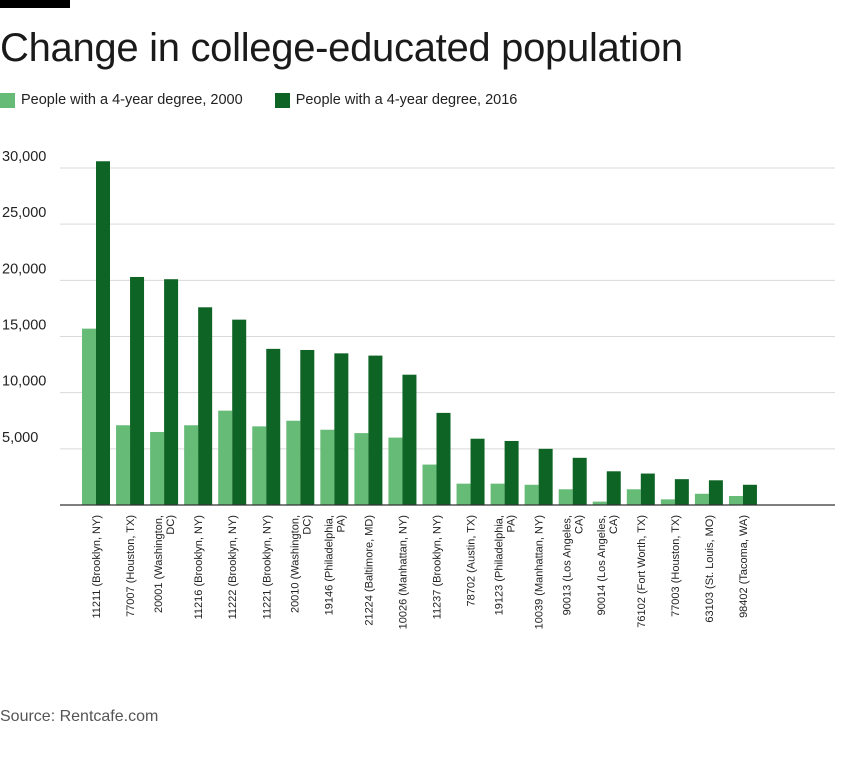 The width and height of the screenshot is (865, 765). What do you see at coordinates (676, 566) in the screenshot?
I see `category-label: 77003 (Houston, TX)` at bounding box center [676, 566].